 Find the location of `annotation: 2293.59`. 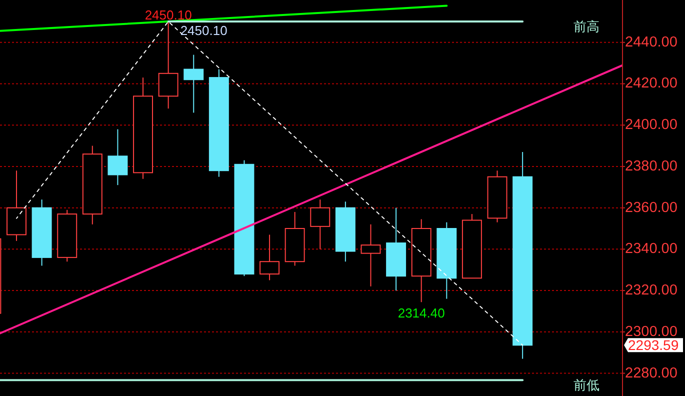

annotation: 2293.59 is located at coordinates (653, 345).